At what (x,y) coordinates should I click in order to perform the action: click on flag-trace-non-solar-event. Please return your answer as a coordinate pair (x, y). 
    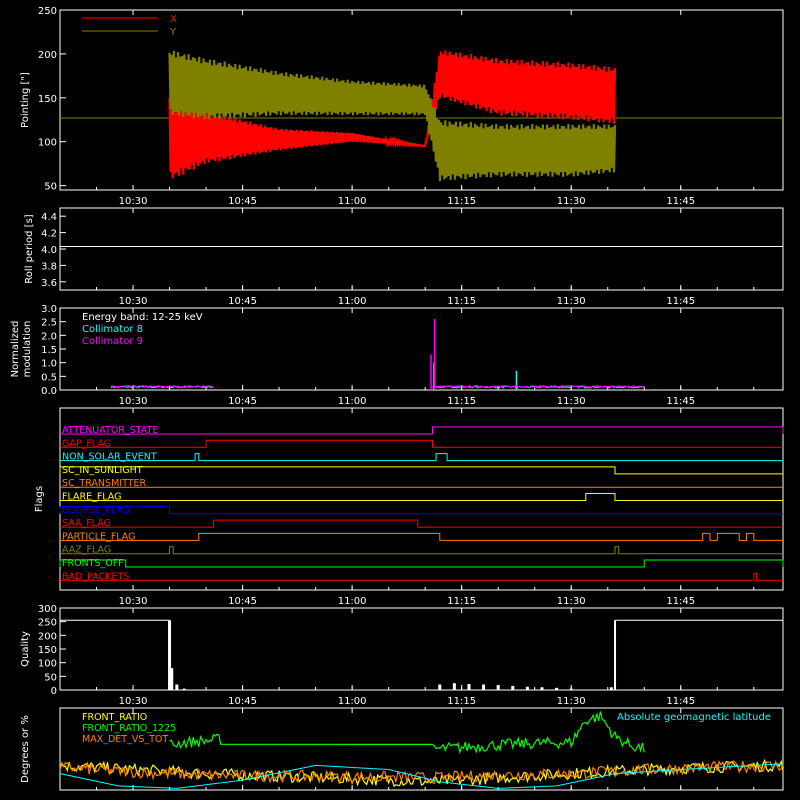
    Looking at the image, I should click on (421, 457).